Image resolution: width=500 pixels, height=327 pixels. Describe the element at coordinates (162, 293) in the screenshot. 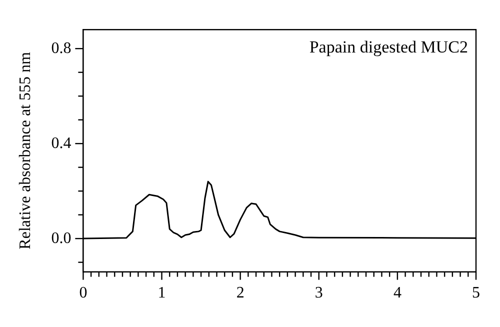

I see `x-tick-label: 1` at that location.